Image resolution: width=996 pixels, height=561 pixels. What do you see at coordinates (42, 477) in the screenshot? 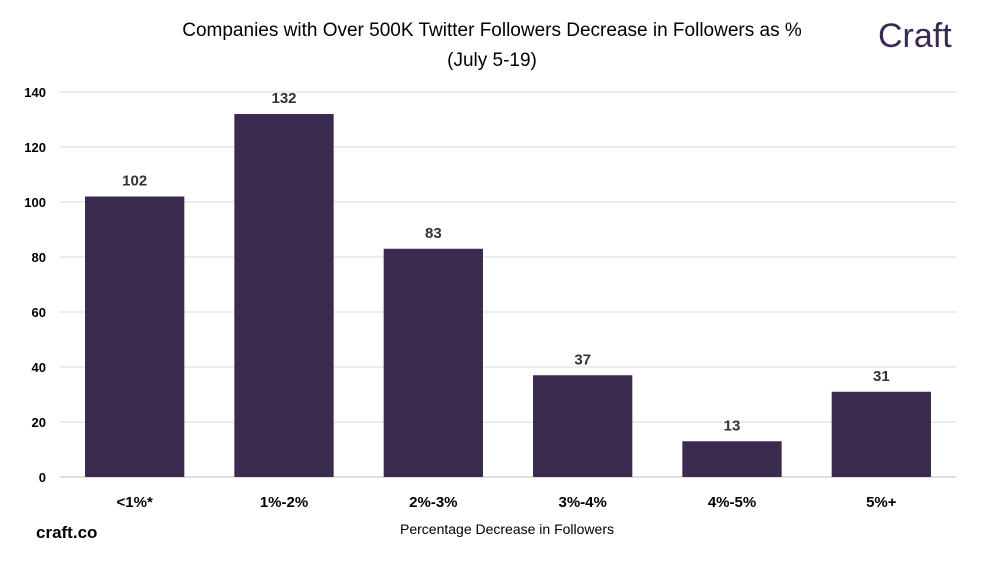
I see `y-tick-label: 0` at bounding box center [42, 477].